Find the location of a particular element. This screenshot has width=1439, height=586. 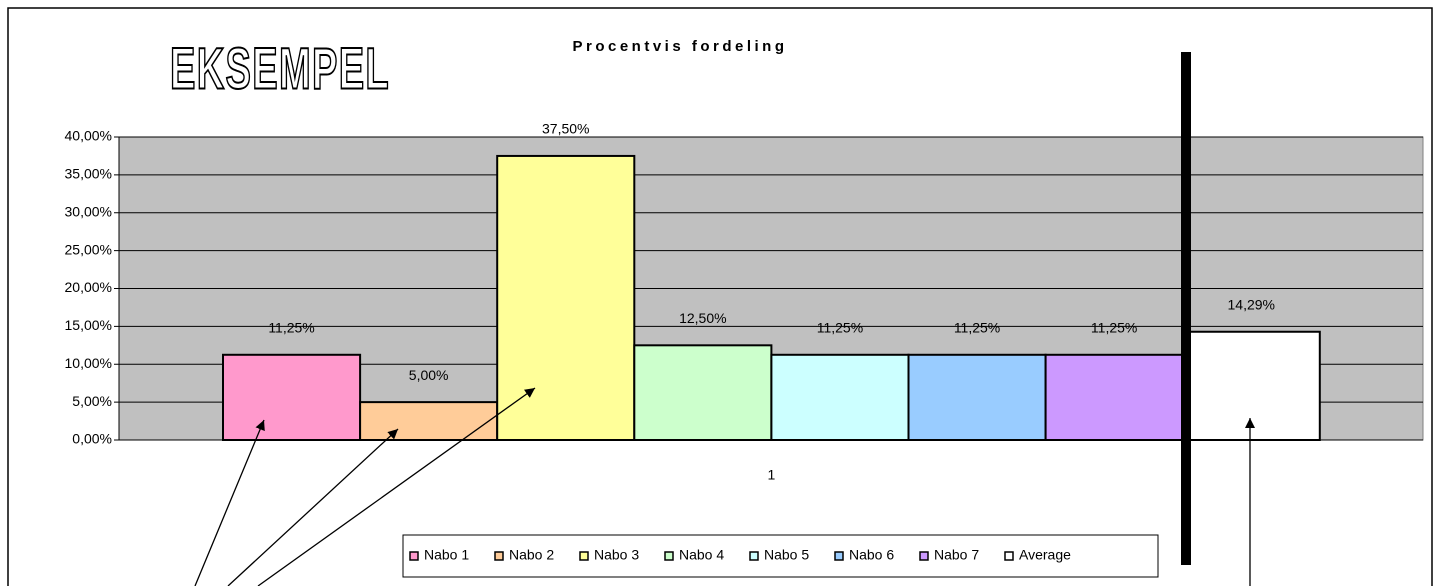

legend-label: Average is located at coordinates (1045, 555).